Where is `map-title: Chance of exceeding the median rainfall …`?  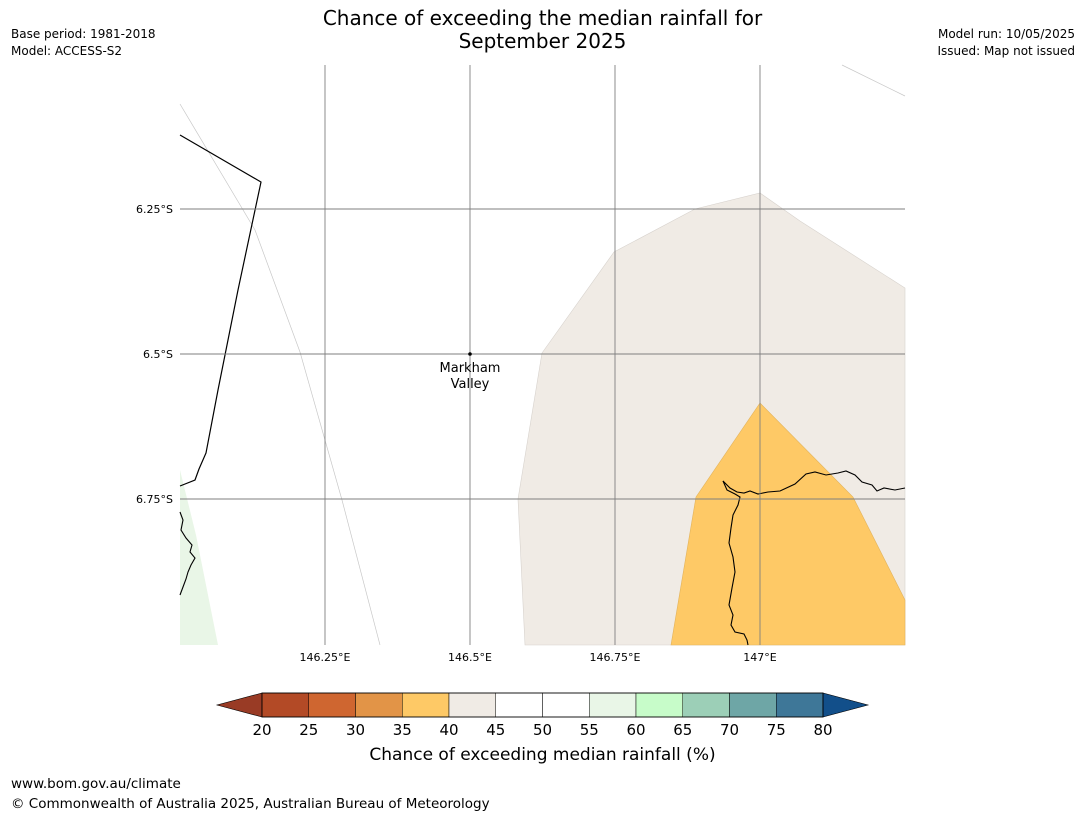
map-title: Chance of exceeding the median rainfall … is located at coordinates (542, 30).